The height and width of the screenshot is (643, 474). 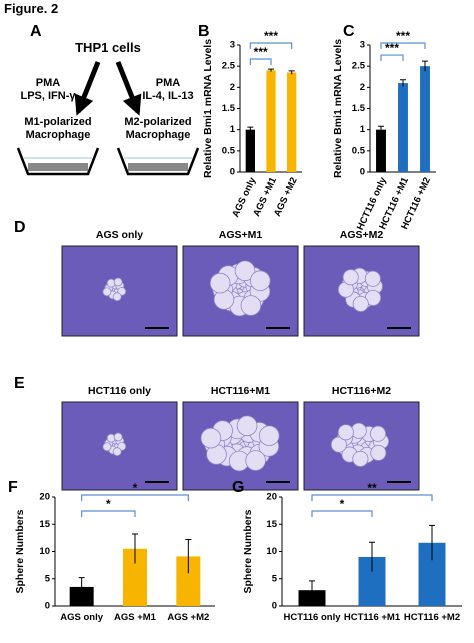 I want to click on x-tick-label: HCT116 only, so click(x=312, y=617).